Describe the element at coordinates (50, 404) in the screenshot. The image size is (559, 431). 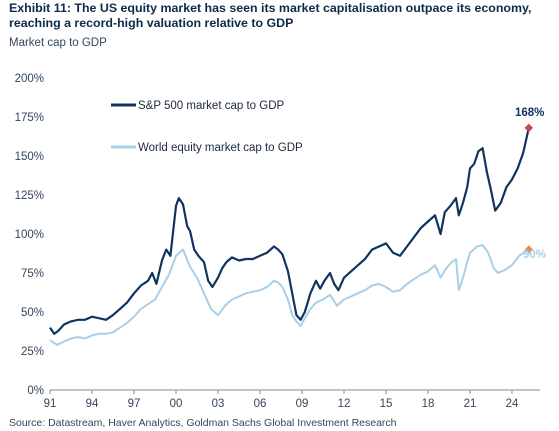
I see `x-tick-label: 91` at that location.